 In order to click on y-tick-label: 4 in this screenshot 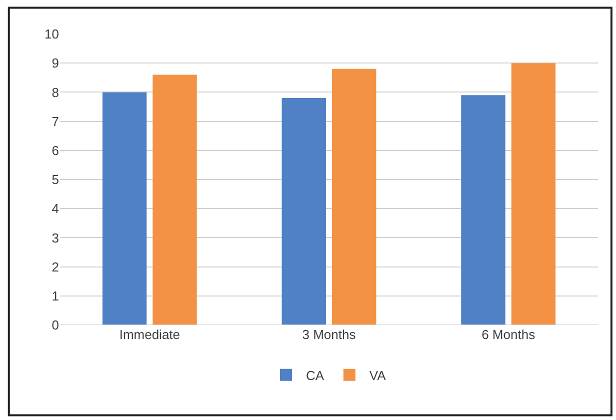, I will do `click(55, 208)`.